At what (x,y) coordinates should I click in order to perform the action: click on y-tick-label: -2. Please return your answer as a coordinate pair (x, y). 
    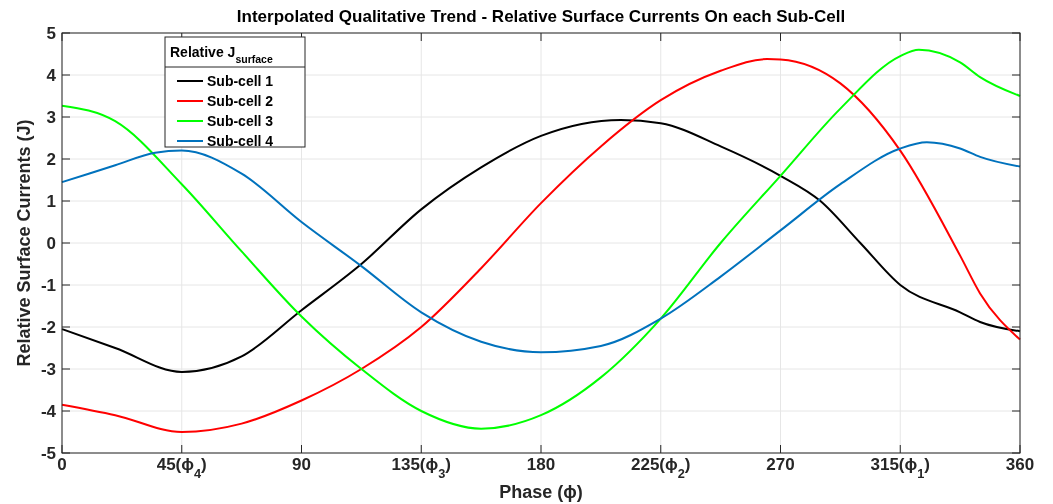
    Looking at the image, I should click on (48, 327).